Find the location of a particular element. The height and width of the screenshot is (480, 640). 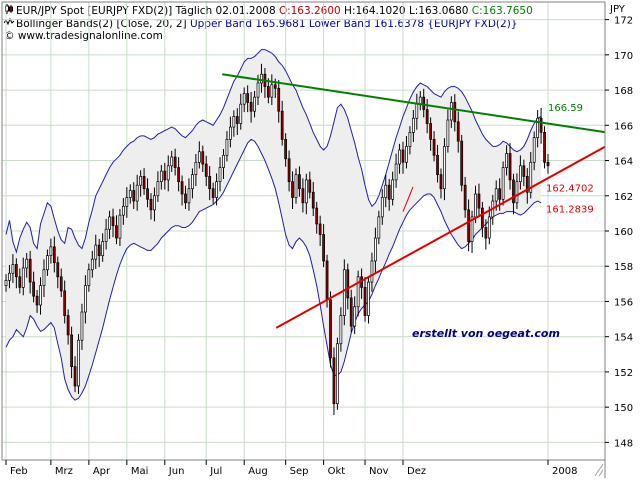

x-tick-label: Sep is located at coordinates (299, 471).